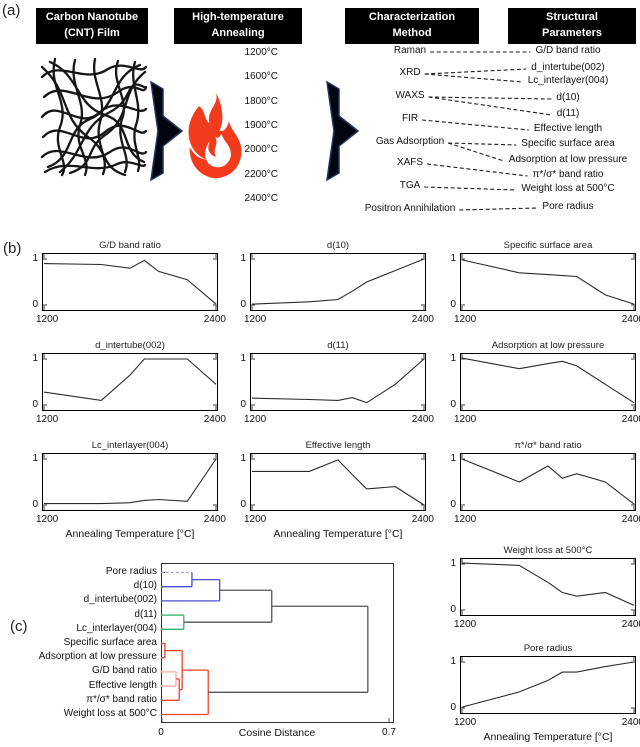 Image resolution: width=640 pixels, height=747 pixels. What do you see at coordinates (145, 586) in the screenshot?
I see `dendrogram-leaf-label: d(10)` at bounding box center [145, 586].